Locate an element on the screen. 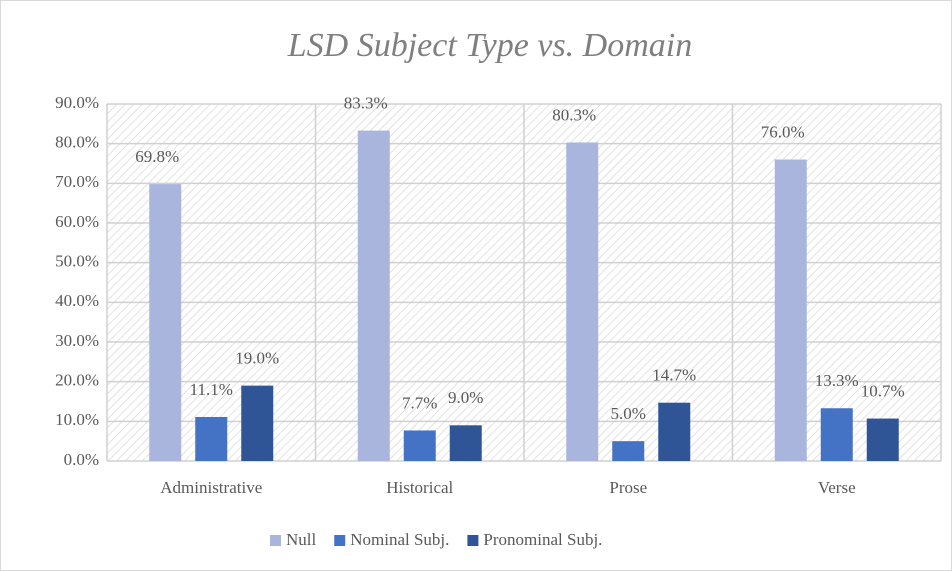  y-tick-label: 80.0% is located at coordinates (77, 142).